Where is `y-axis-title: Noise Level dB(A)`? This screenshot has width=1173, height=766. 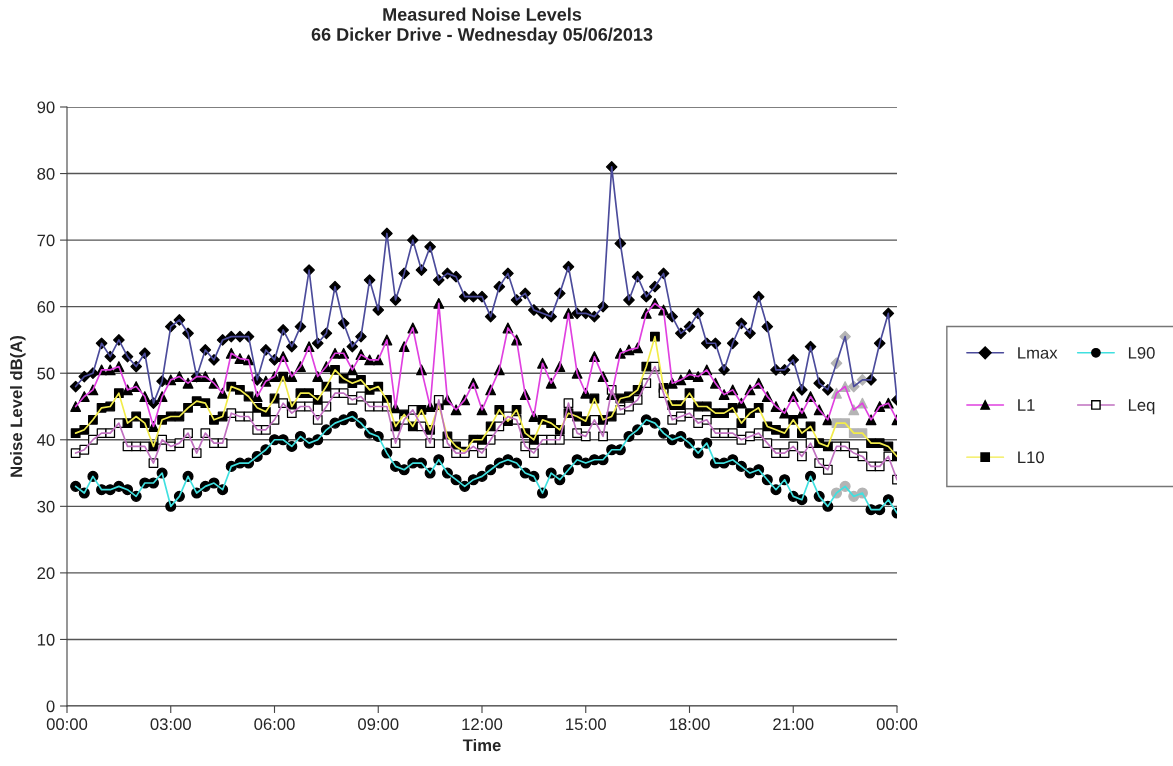
y-axis-title: Noise Level dB(A) is located at coordinates (18, 406).